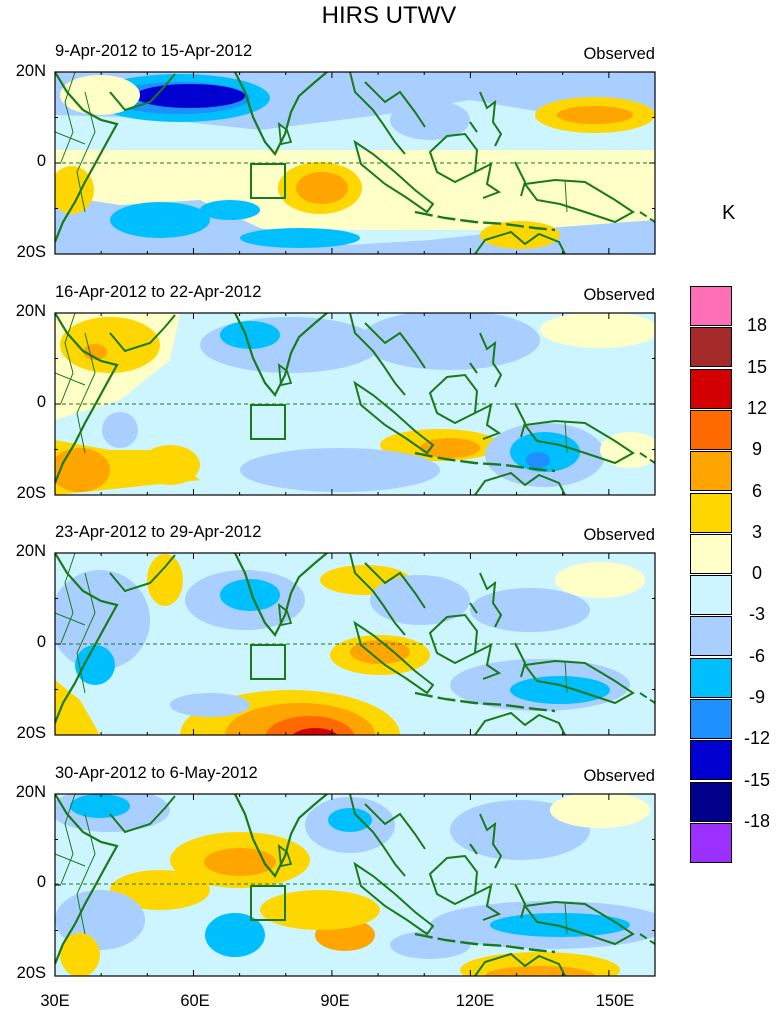 This screenshot has width=778, height=1012. Describe the element at coordinates (335, 1001) in the screenshot. I see `xtick-90e: 90E` at that location.